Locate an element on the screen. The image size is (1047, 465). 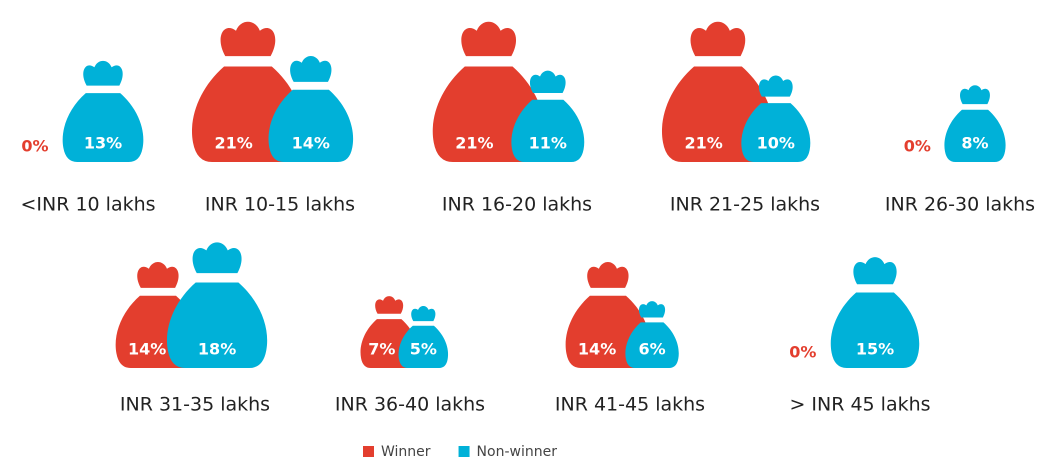
category-label: INR 26-30 lakhs is located at coordinates (960, 205).